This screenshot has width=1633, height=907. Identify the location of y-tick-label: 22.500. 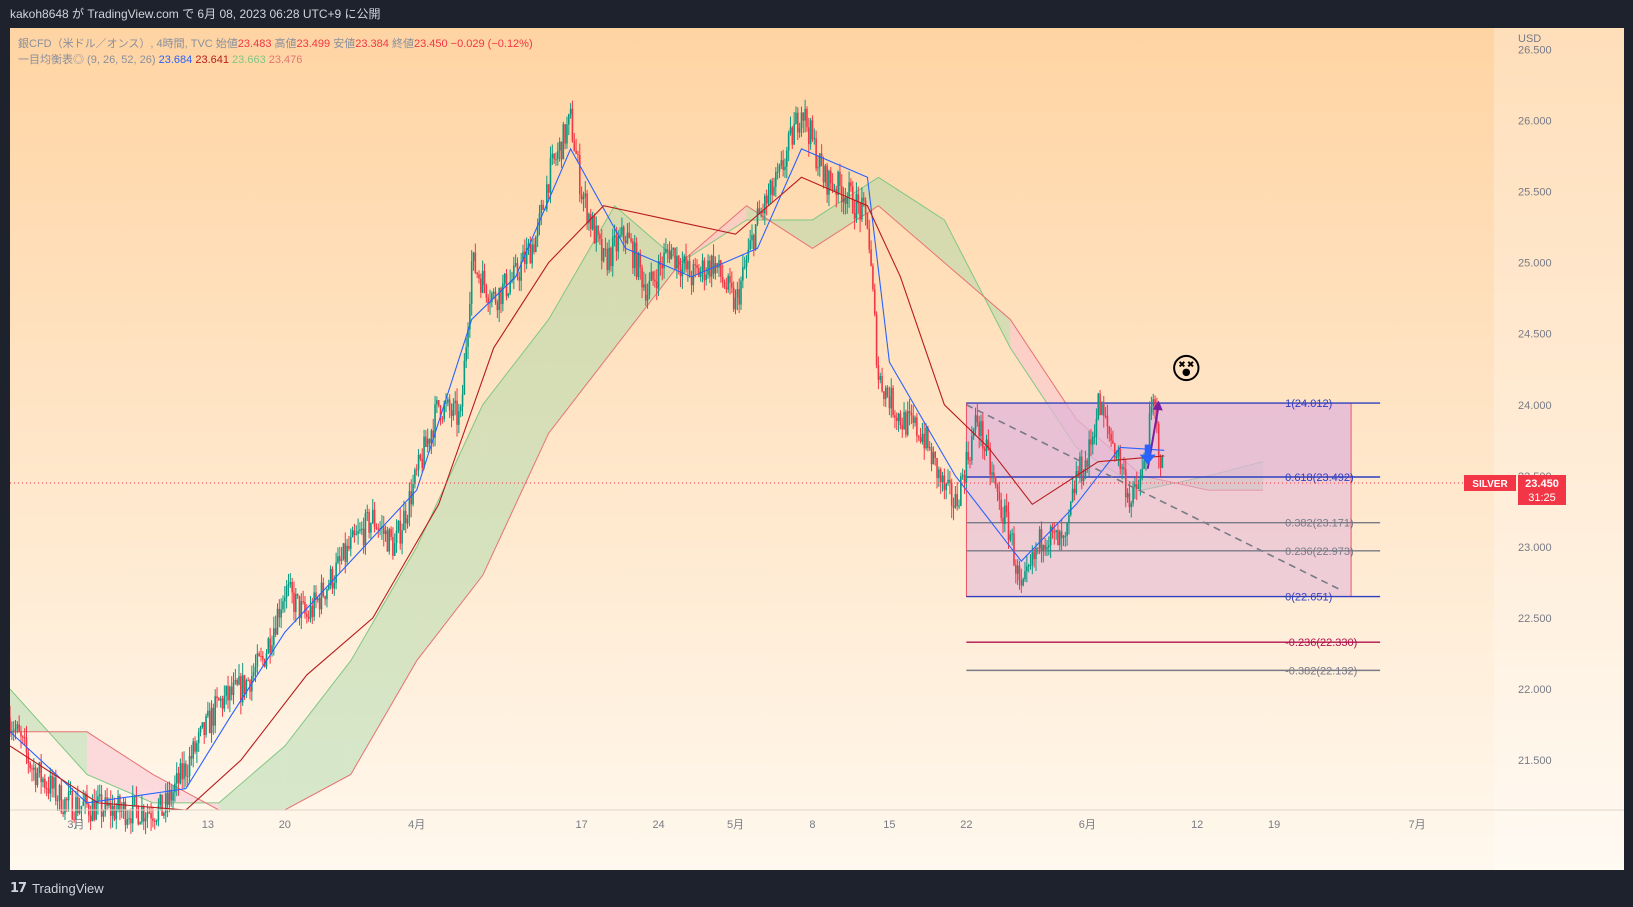
(1535, 619).